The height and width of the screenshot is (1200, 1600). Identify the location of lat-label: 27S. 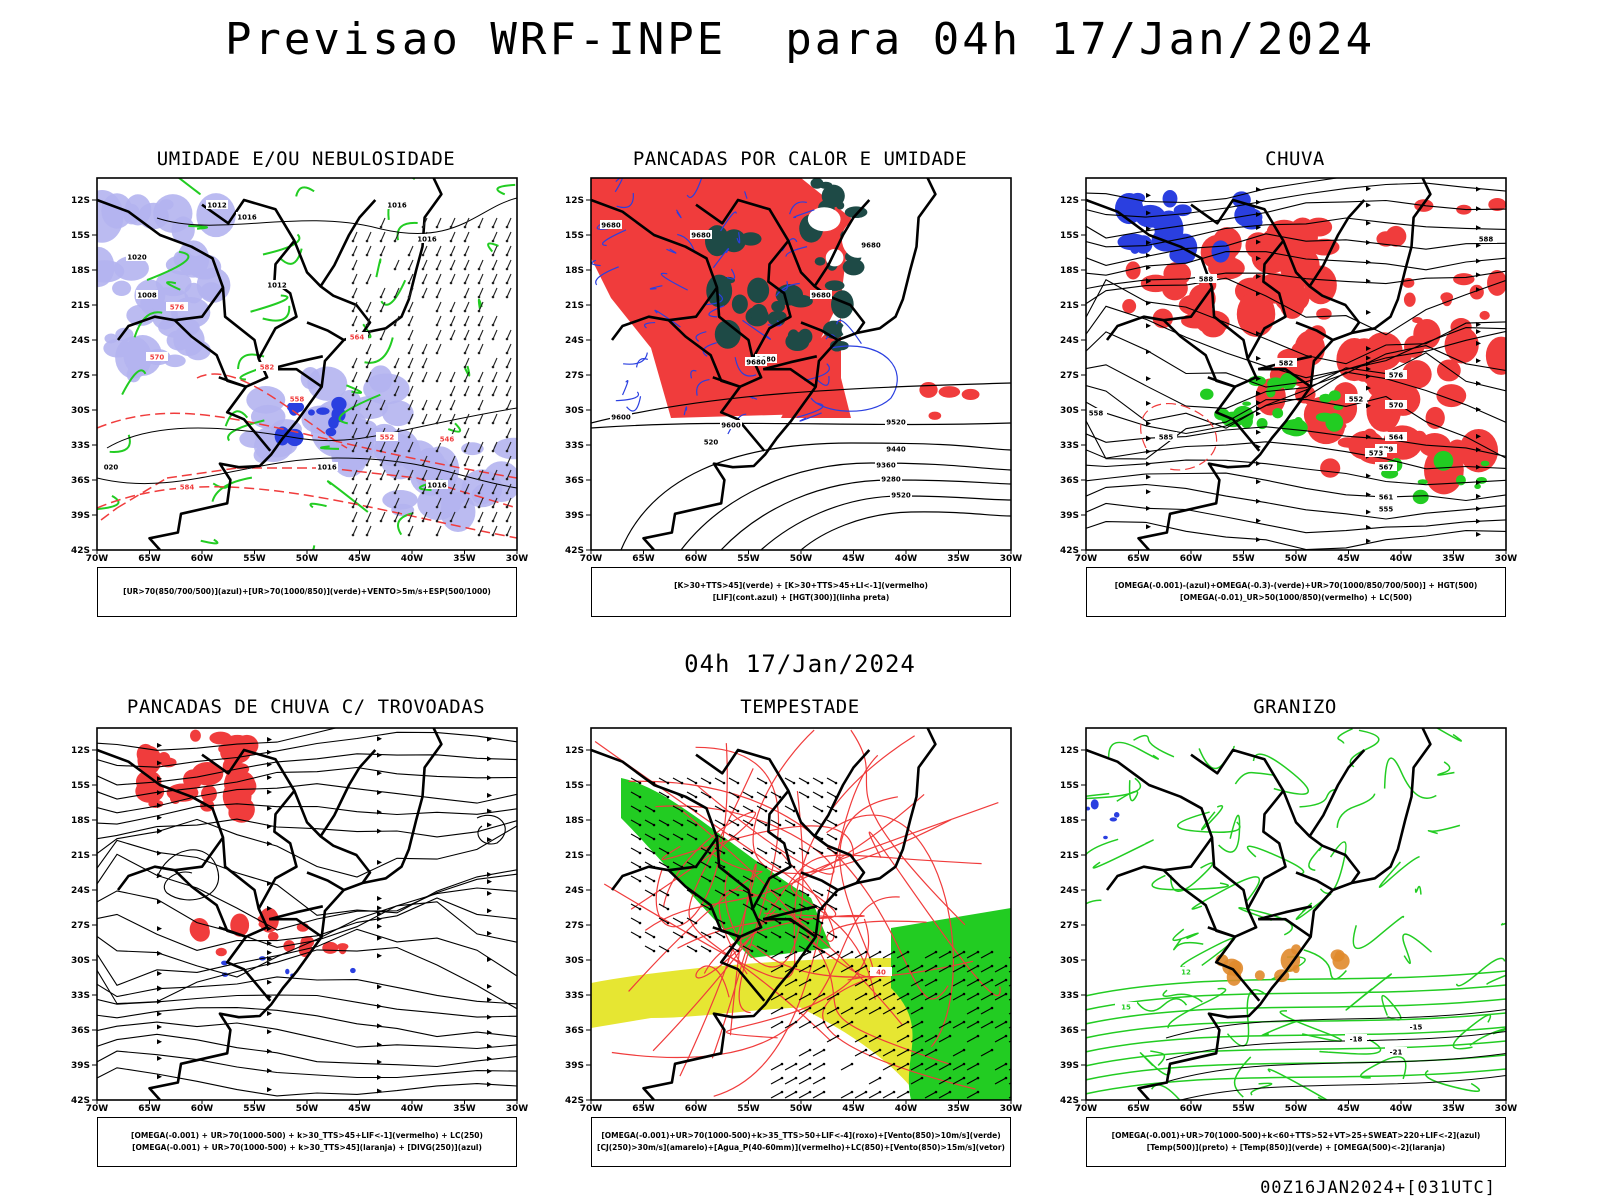
(1069, 376).